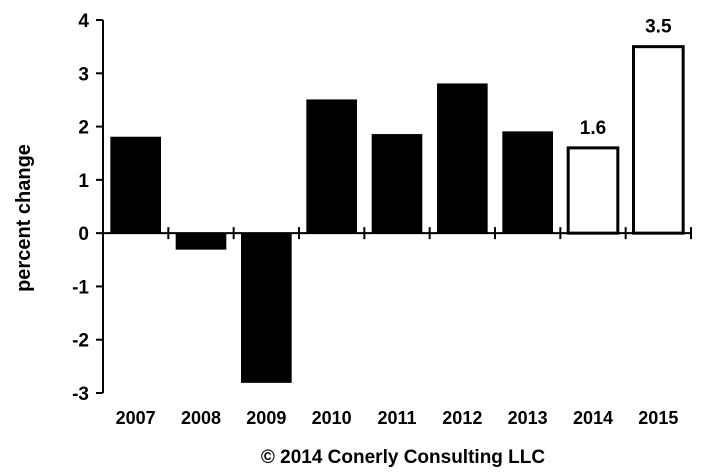 This screenshot has height=472, width=703. Describe the element at coordinates (593, 418) in the screenshot. I see `x-tick-label: 2014` at that location.